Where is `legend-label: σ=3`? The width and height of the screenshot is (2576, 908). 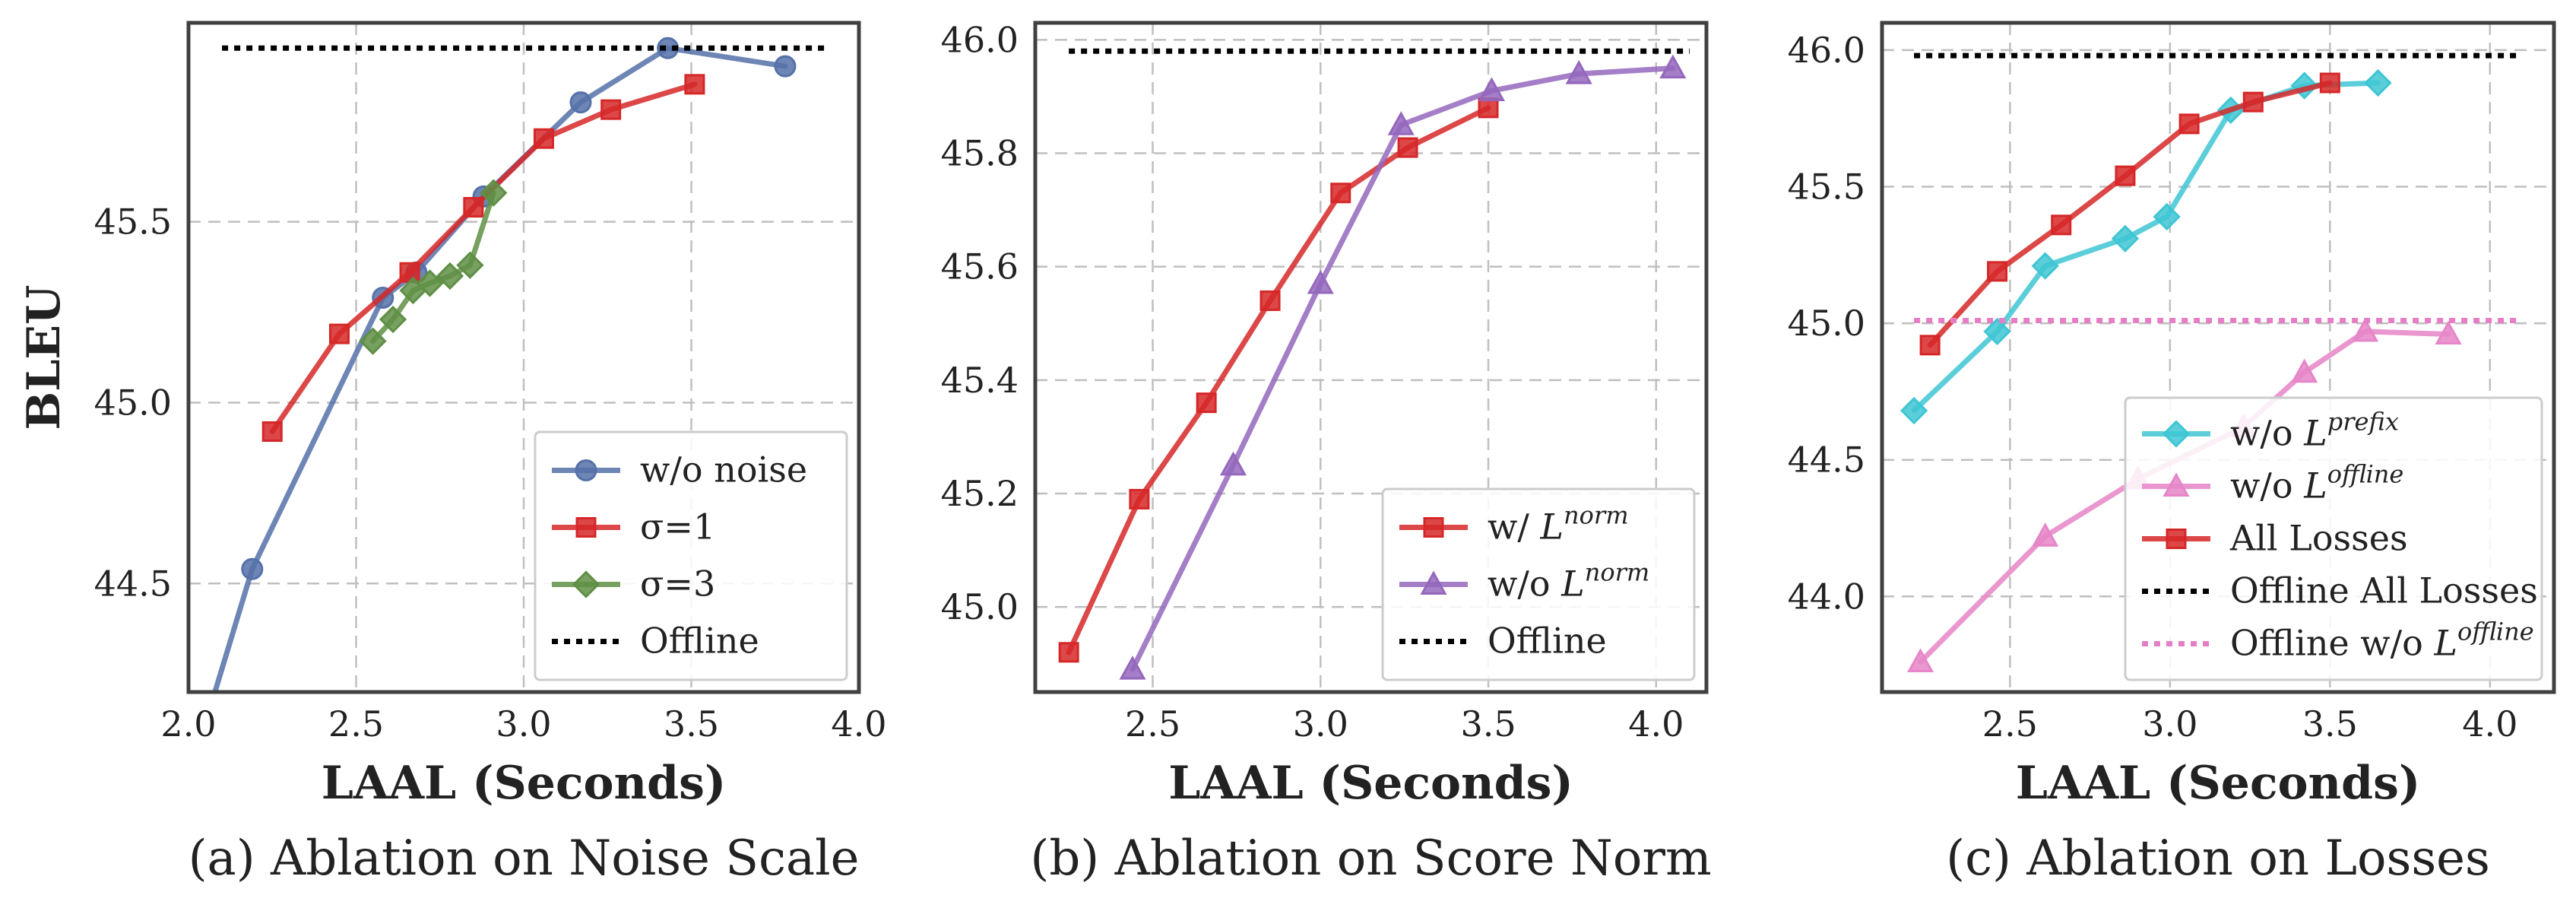
legend-label: σ=3 is located at coordinates (677, 584).